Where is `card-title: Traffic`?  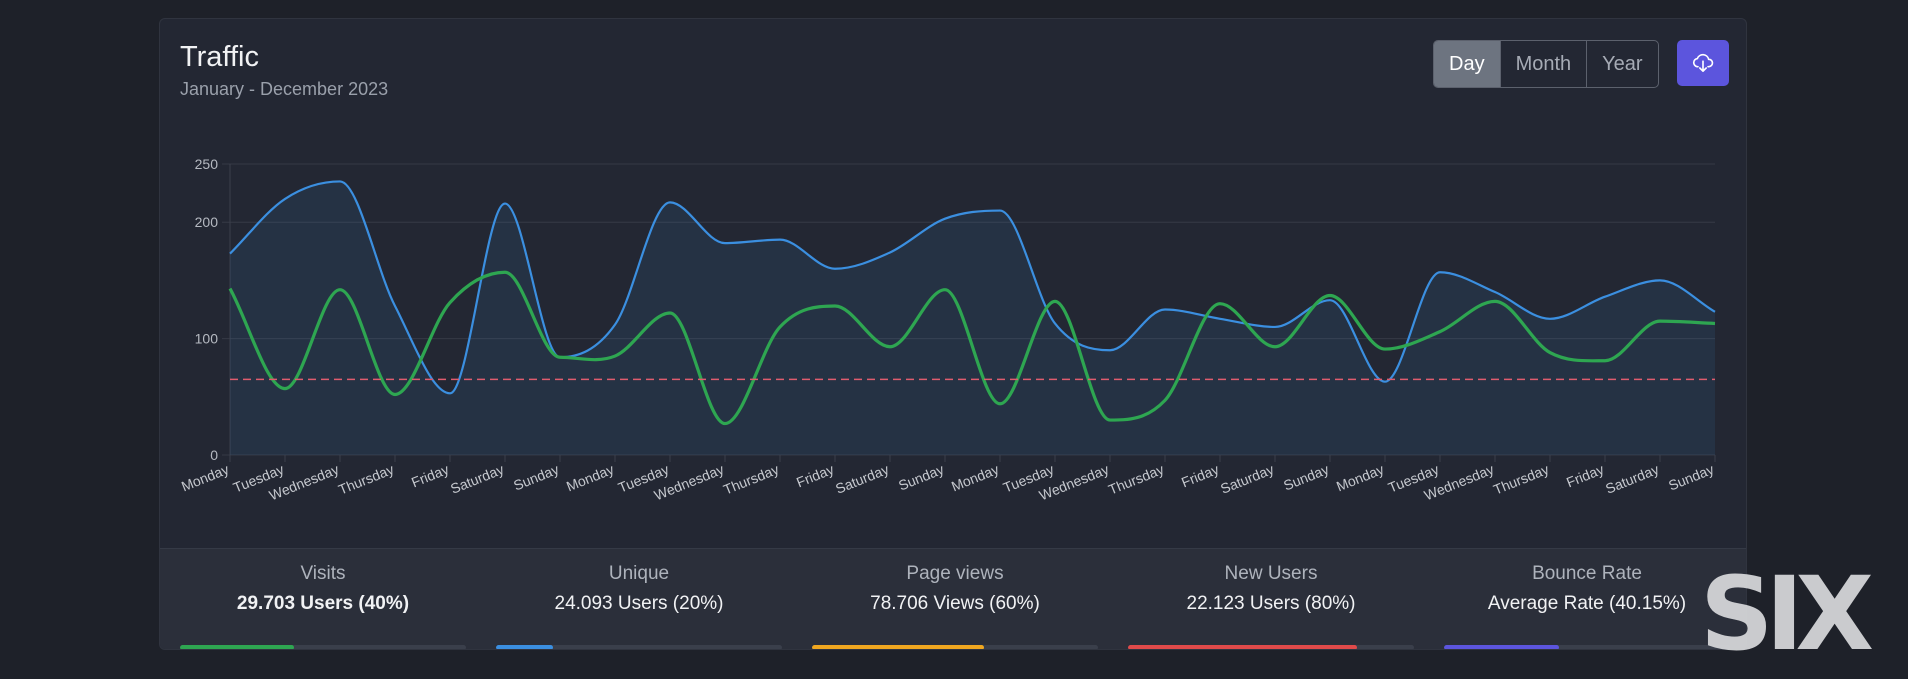
card-title: Traffic is located at coordinates (219, 57).